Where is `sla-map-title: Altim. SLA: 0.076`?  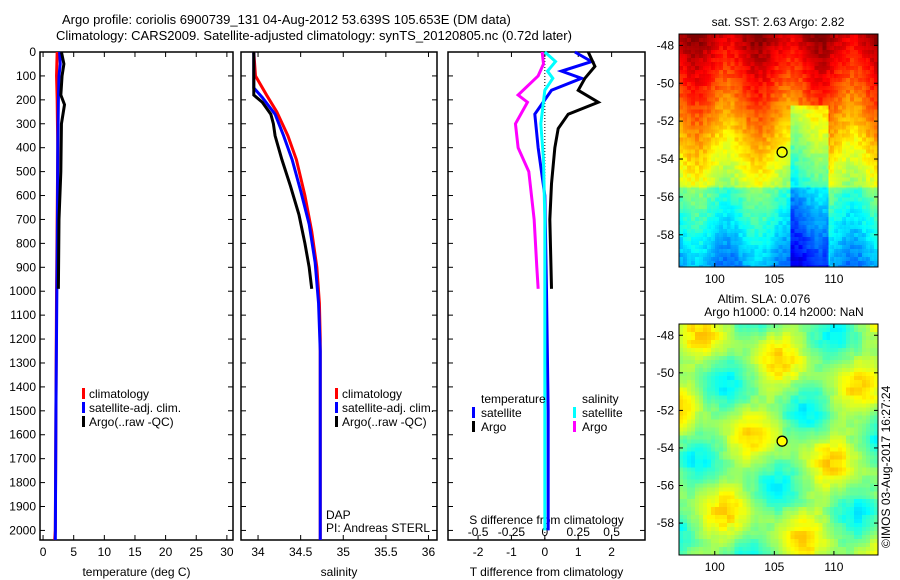
sla-map-title: Altim. SLA: 0.076 is located at coordinates (764, 299).